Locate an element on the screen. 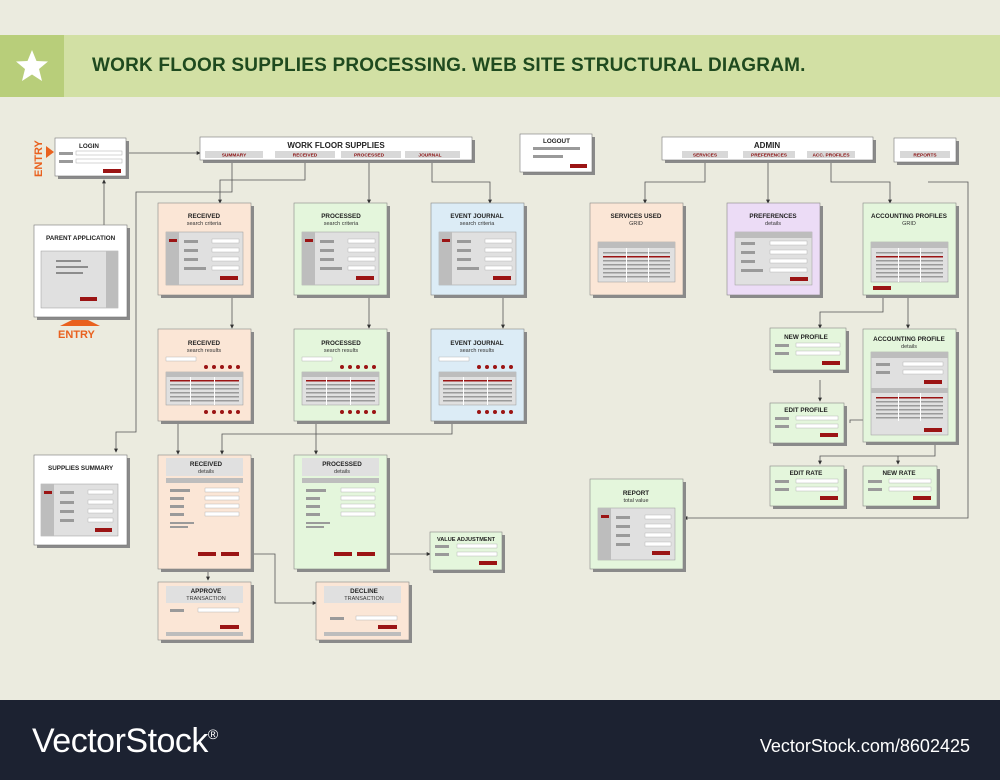 Image resolution: width=1000 pixels, height=780 pixels. star-badge is located at coordinates (32, 66).